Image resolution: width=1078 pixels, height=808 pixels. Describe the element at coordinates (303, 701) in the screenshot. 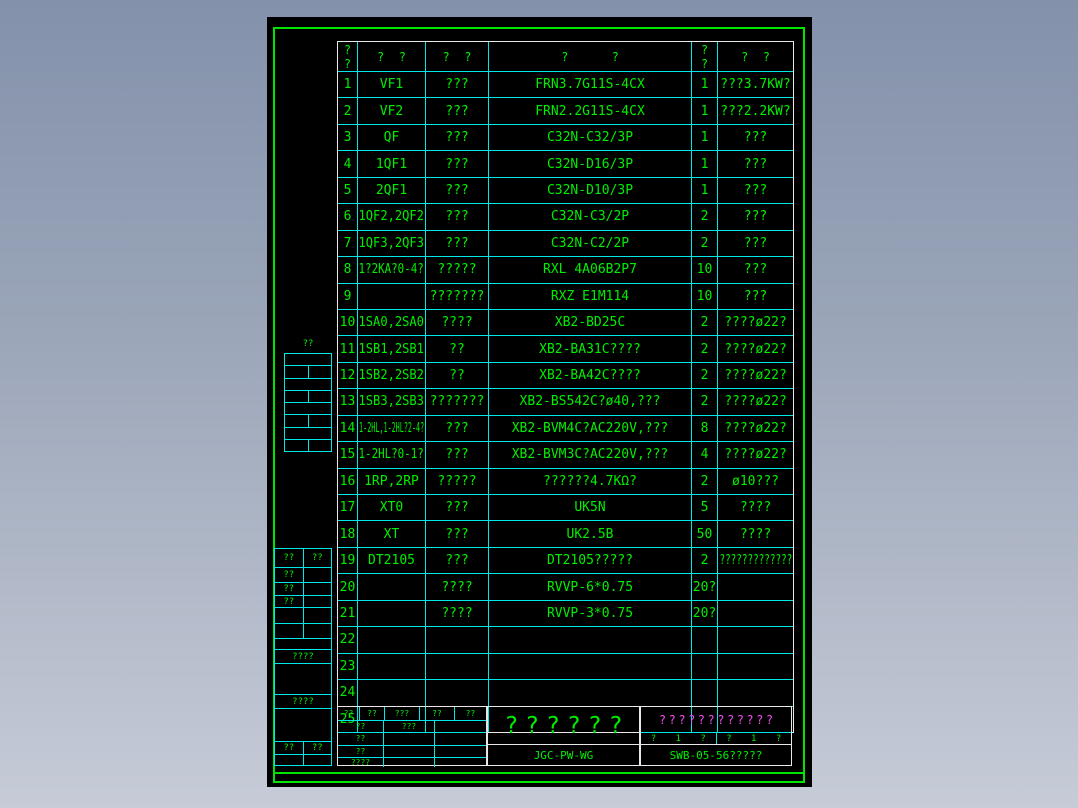

I see `left-label-b: ????` at that location.